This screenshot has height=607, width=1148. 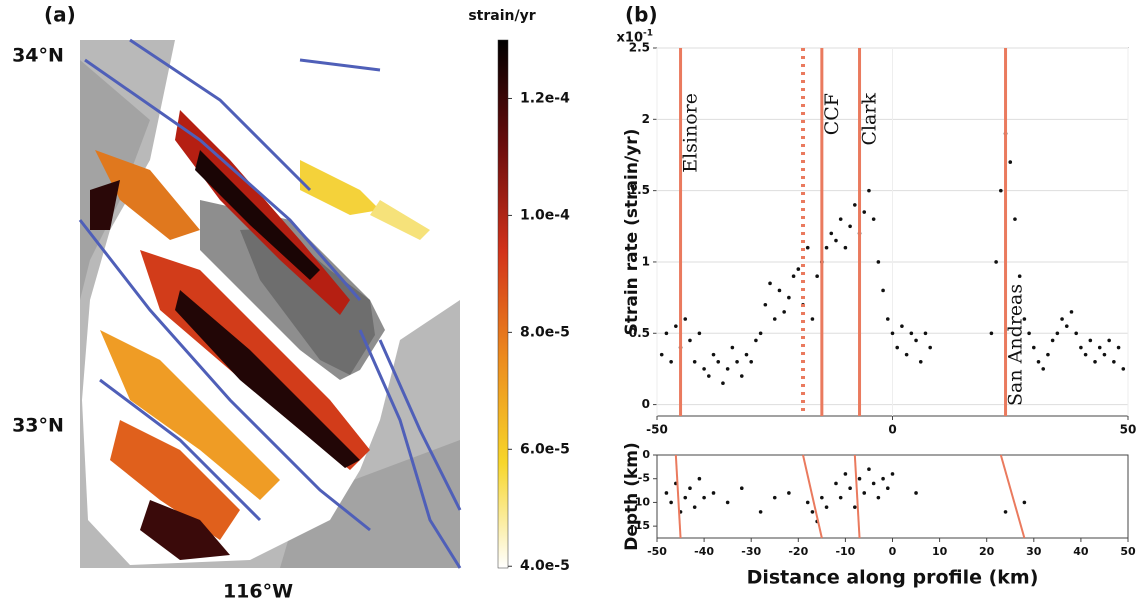 I want to click on panel-label: (a), so click(x=60, y=15).